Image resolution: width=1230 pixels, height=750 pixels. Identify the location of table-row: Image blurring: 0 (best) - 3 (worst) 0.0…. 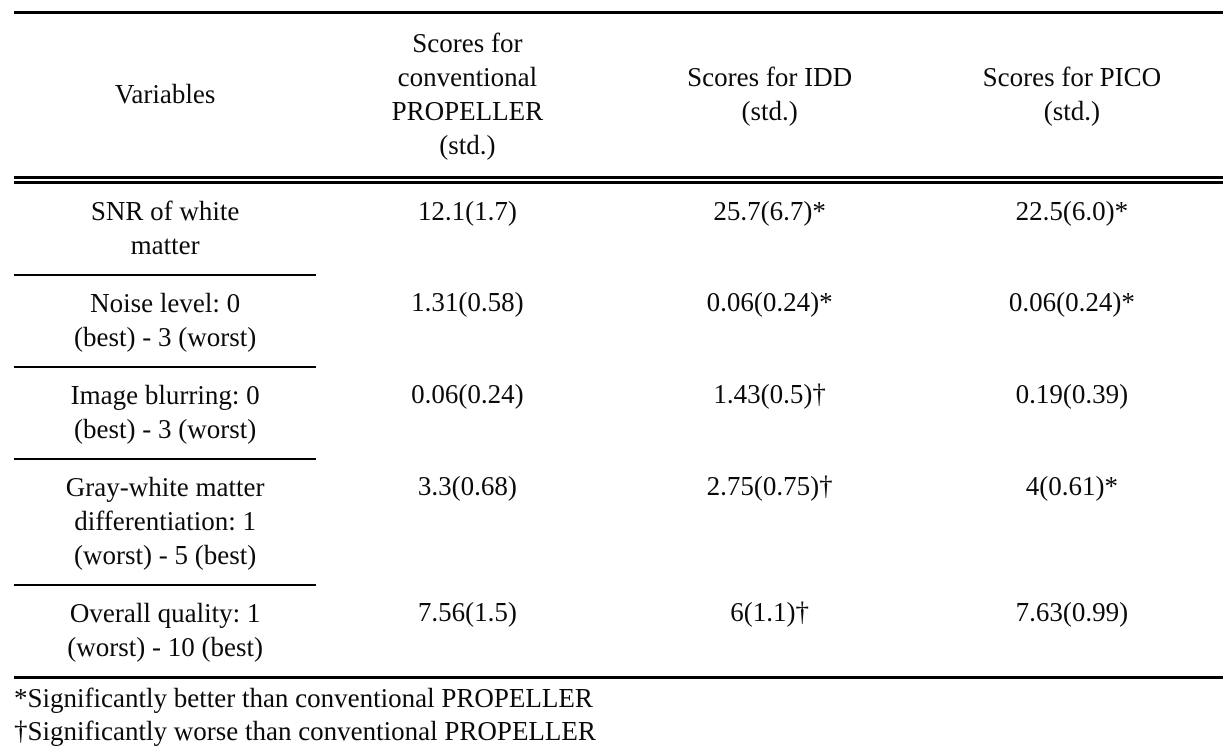
(618, 413).